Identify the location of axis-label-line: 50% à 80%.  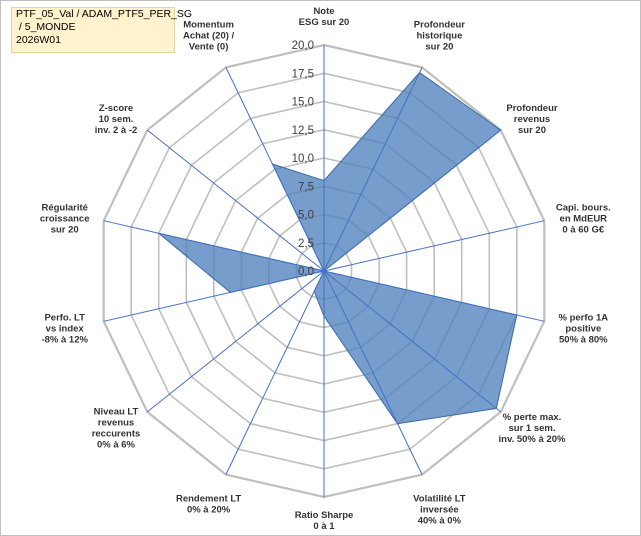
(583, 340).